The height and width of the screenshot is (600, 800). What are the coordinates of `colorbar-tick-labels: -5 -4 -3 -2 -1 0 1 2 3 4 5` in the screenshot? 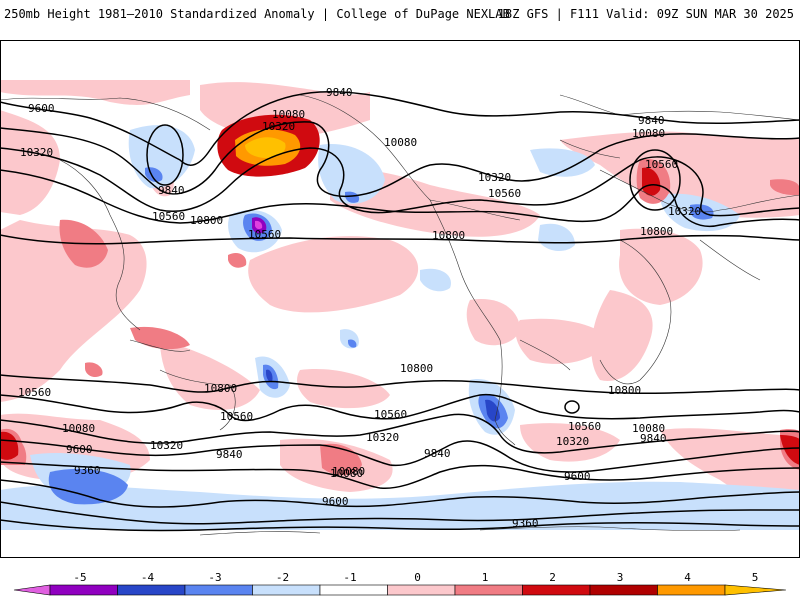 It's located at (415, 577).